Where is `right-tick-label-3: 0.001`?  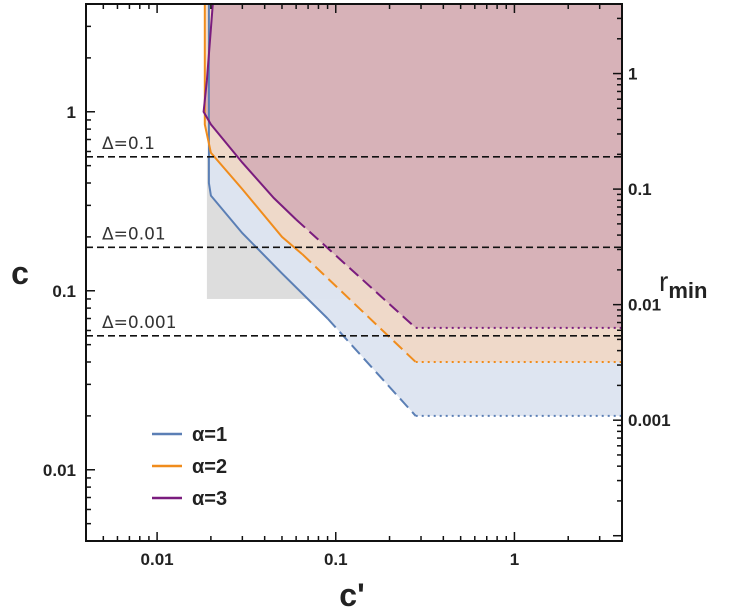 right-tick-label-3: 0.001 is located at coordinates (649, 420).